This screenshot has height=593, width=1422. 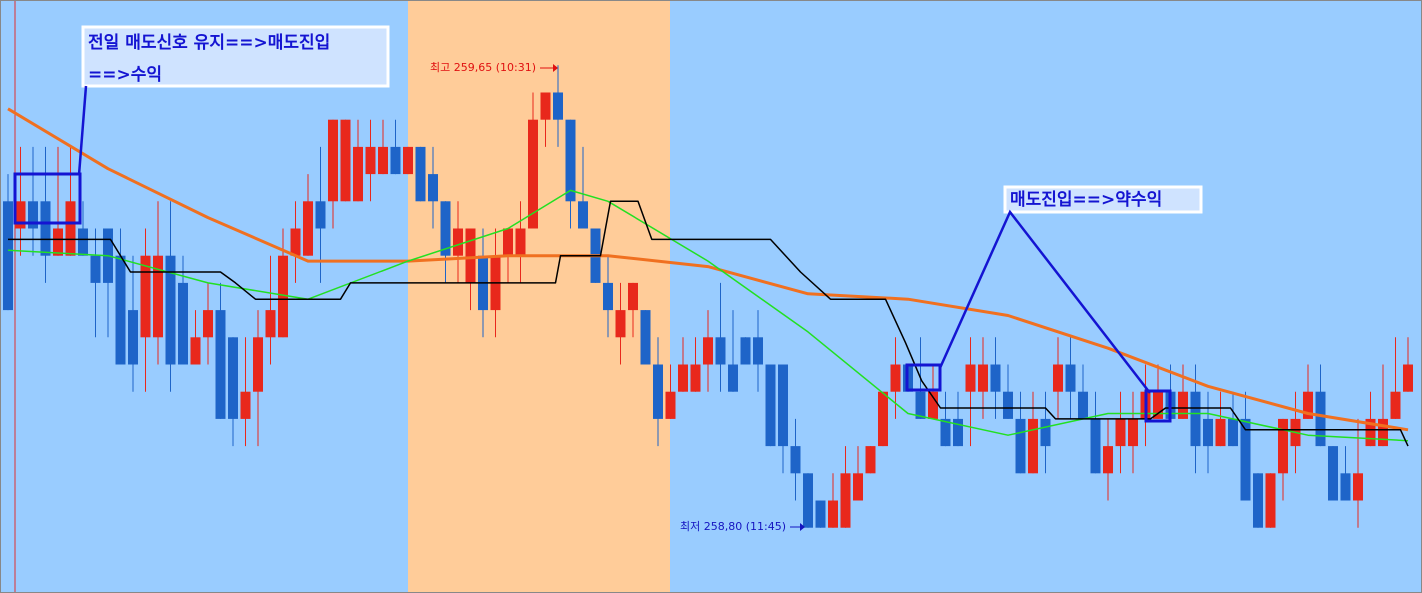 I want to click on annotation-text: 전일 매도신호 유지==>매도진입, so click(x=209, y=43).